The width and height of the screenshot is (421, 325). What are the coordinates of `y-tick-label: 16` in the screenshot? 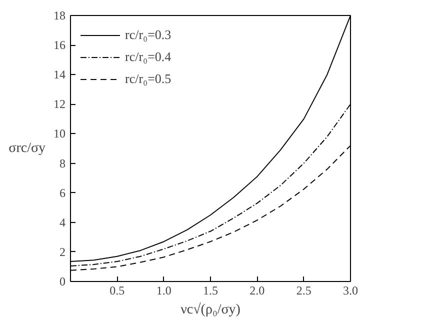 It's located at (60, 45).